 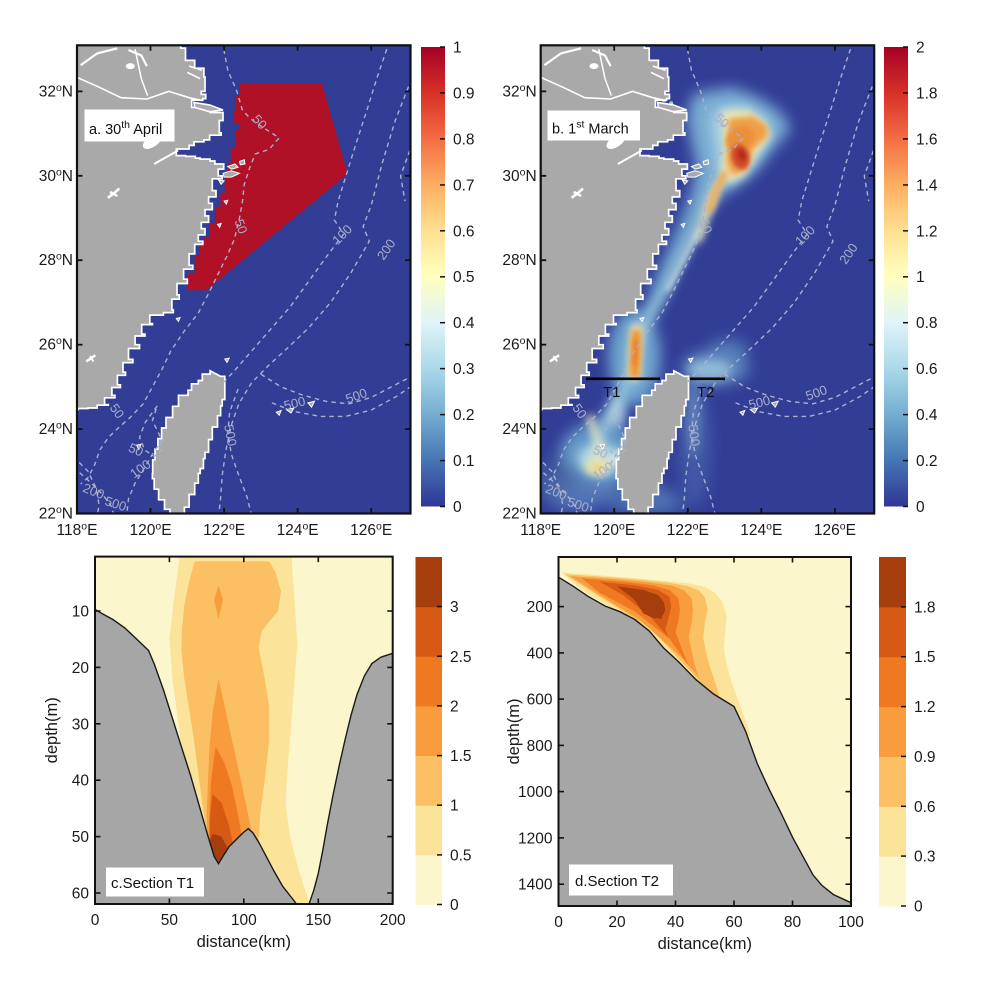 I want to click on svg-text: 1000, so click(x=535, y=792).